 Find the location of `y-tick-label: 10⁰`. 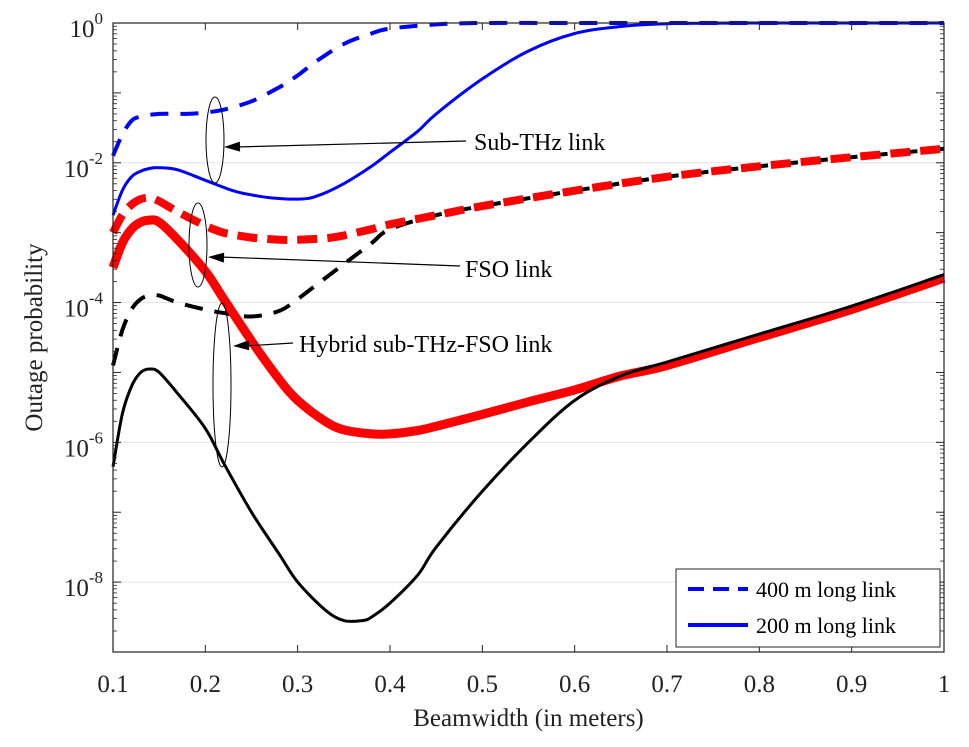

y-tick-label: 10⁰ is located at coordinates (87, 26).